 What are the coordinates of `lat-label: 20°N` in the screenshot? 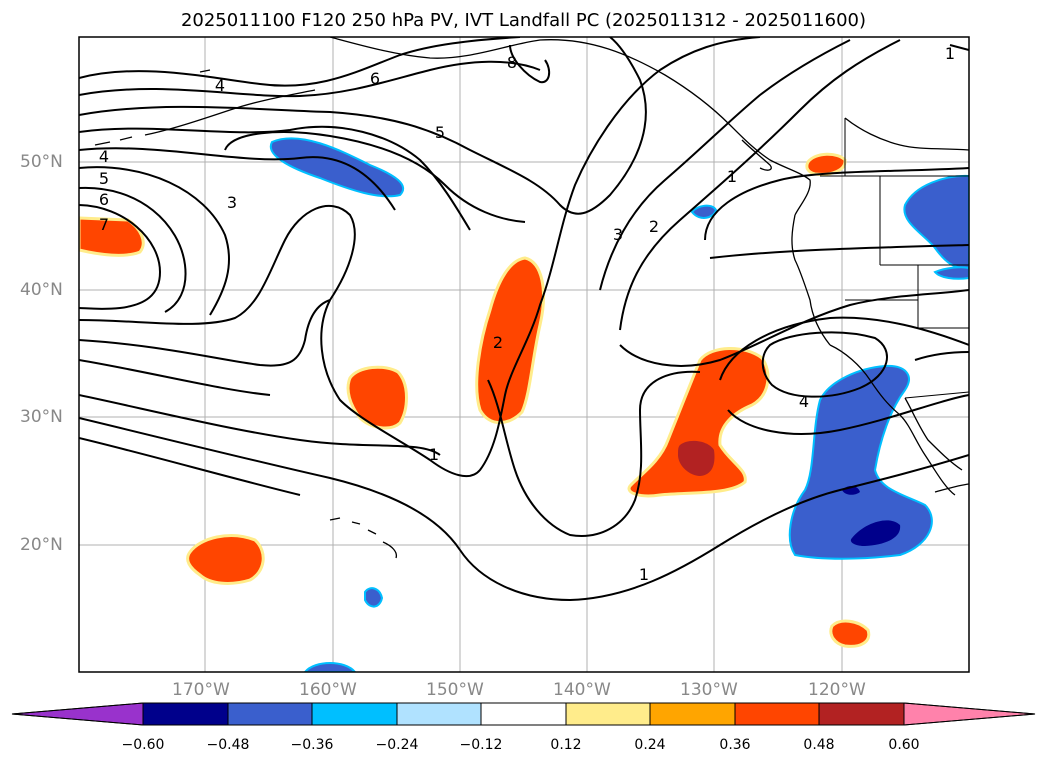 It's located at (41, 545).